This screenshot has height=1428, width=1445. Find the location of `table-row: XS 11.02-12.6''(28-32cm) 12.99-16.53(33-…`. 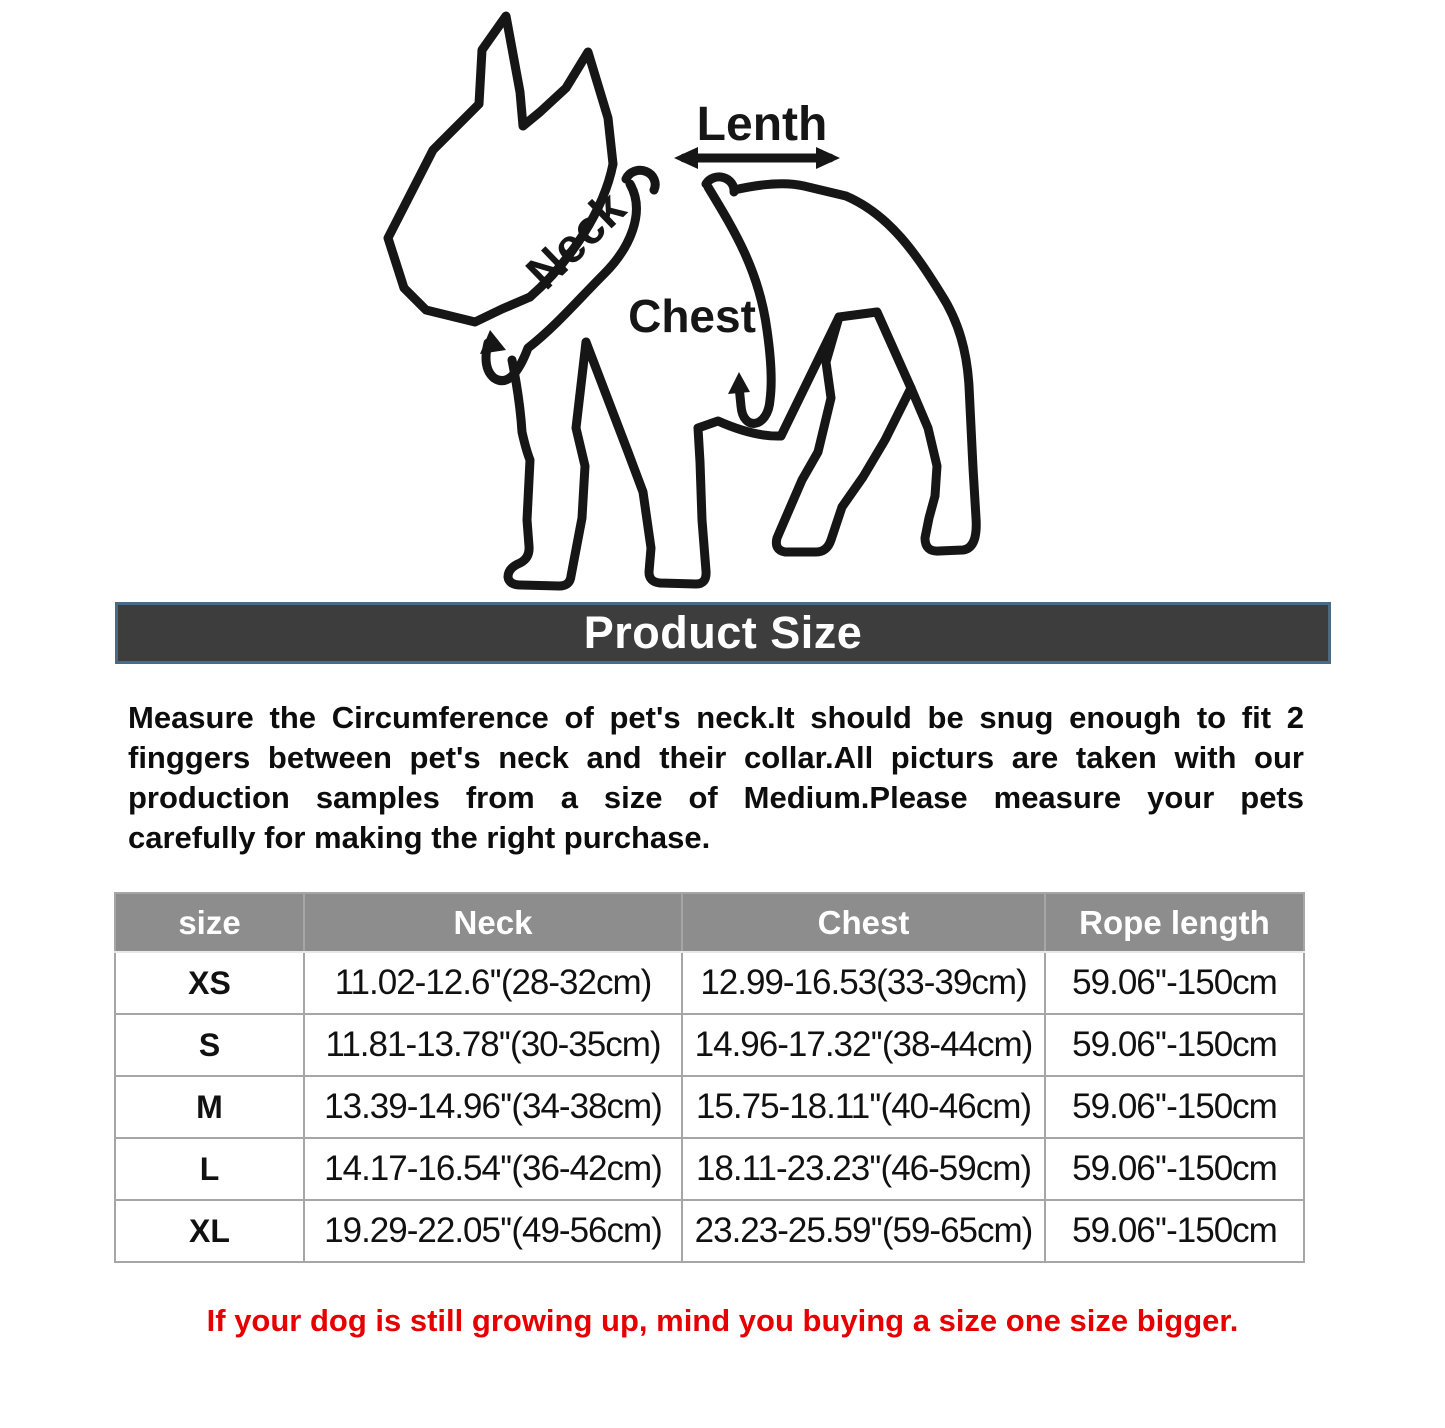

table-row: XS 11.02-12.6''(28-32cm) 12.99-16.53(33-… is located at coordinates (709, 983).